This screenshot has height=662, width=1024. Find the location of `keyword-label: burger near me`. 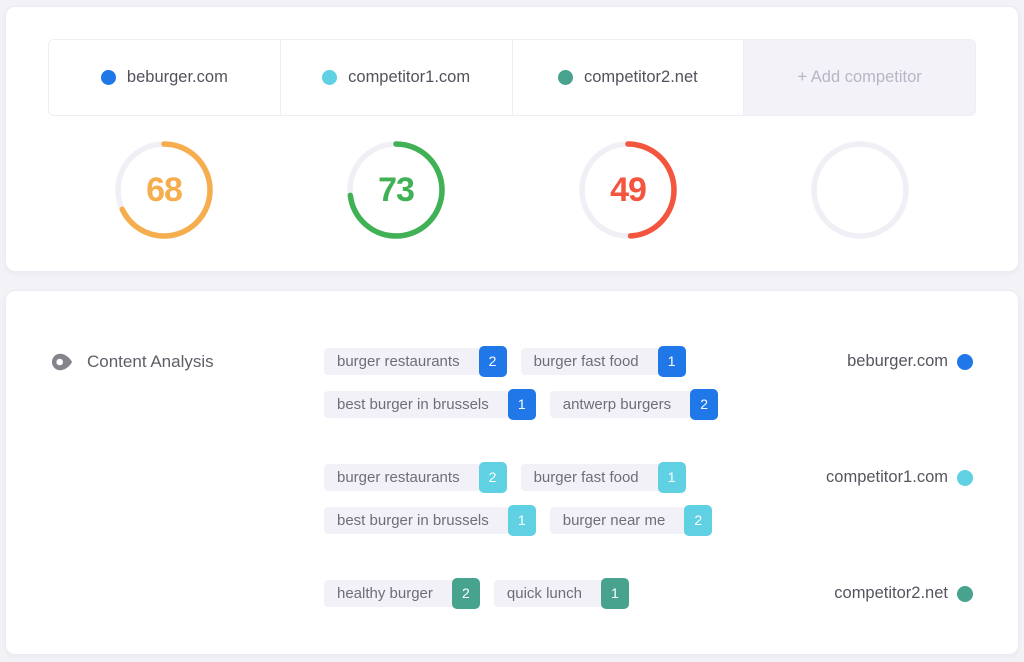

keyword-label: burger near me is located at coordinates (614, 520).